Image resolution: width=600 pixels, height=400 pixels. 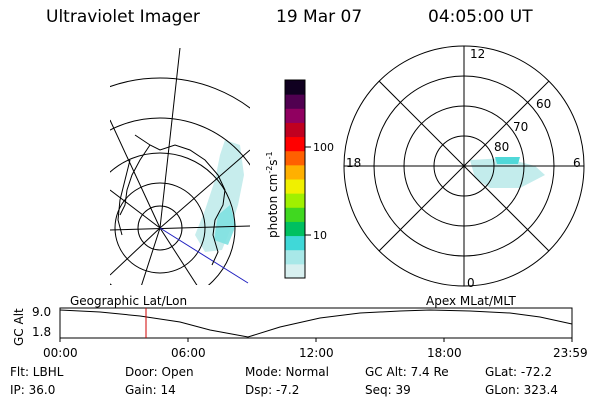 What do you see at coordinates (570, 353) in the screenshot?
I see `orbit-xtick: 23:59` at bounding box center [570, 353].